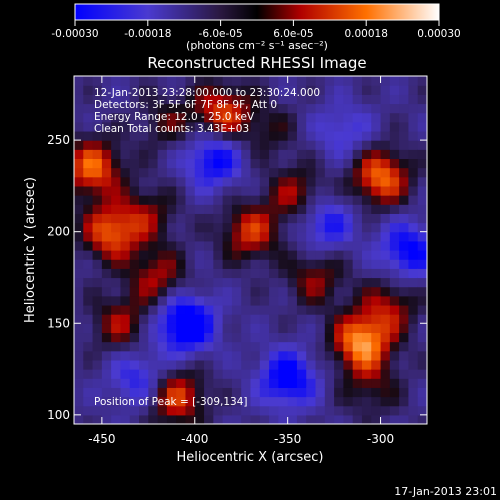  I want to click on x-tick-label: -350, so click(287, 439).